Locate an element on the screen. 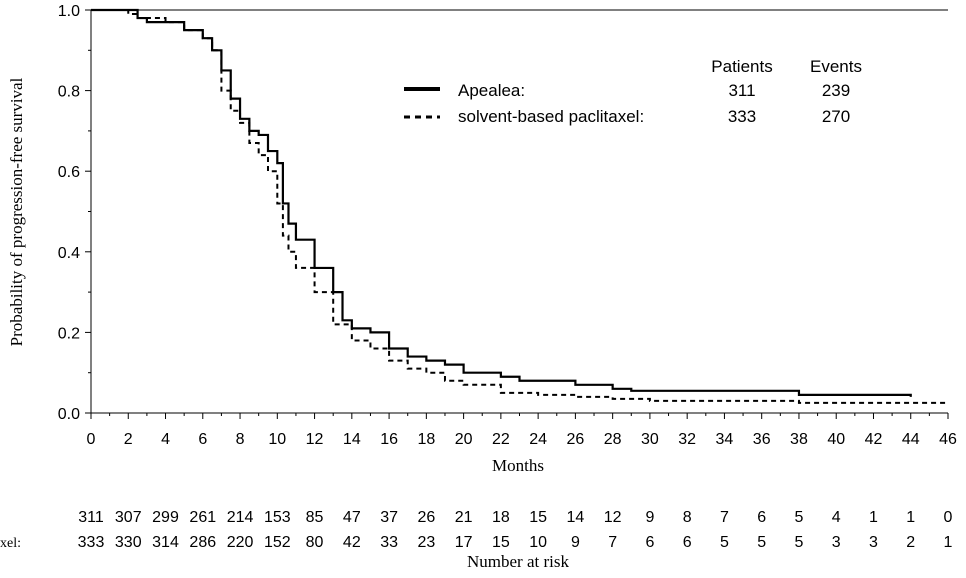 The height and width of the screenshot is (578, 966). x-tick-label: 20 is located at coordinates (464, 439).